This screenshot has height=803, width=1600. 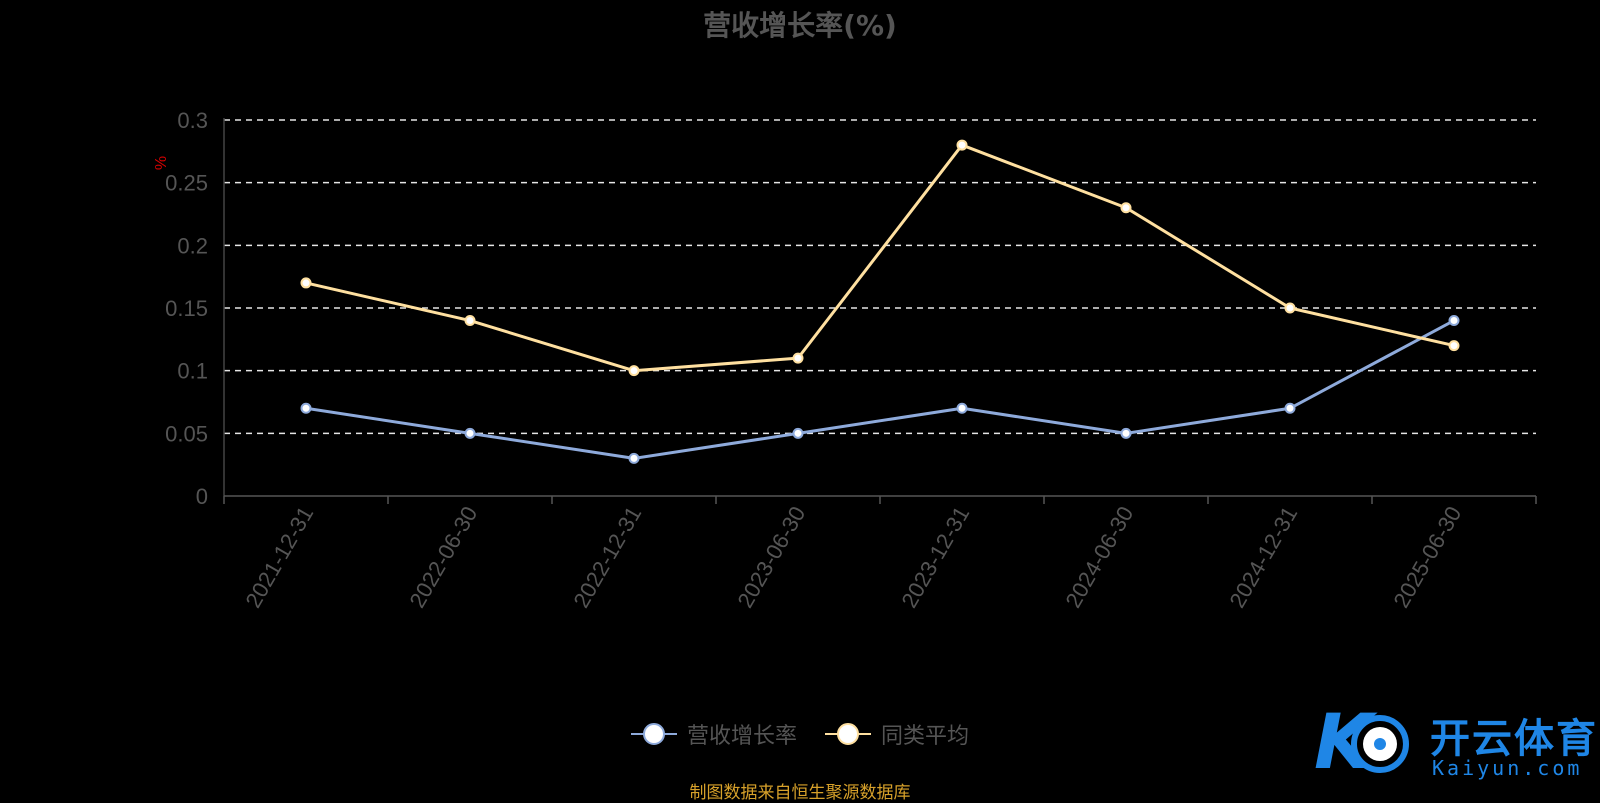 I want to click on x-tick-label: 2023-06-30, so click(x=771, y=557).